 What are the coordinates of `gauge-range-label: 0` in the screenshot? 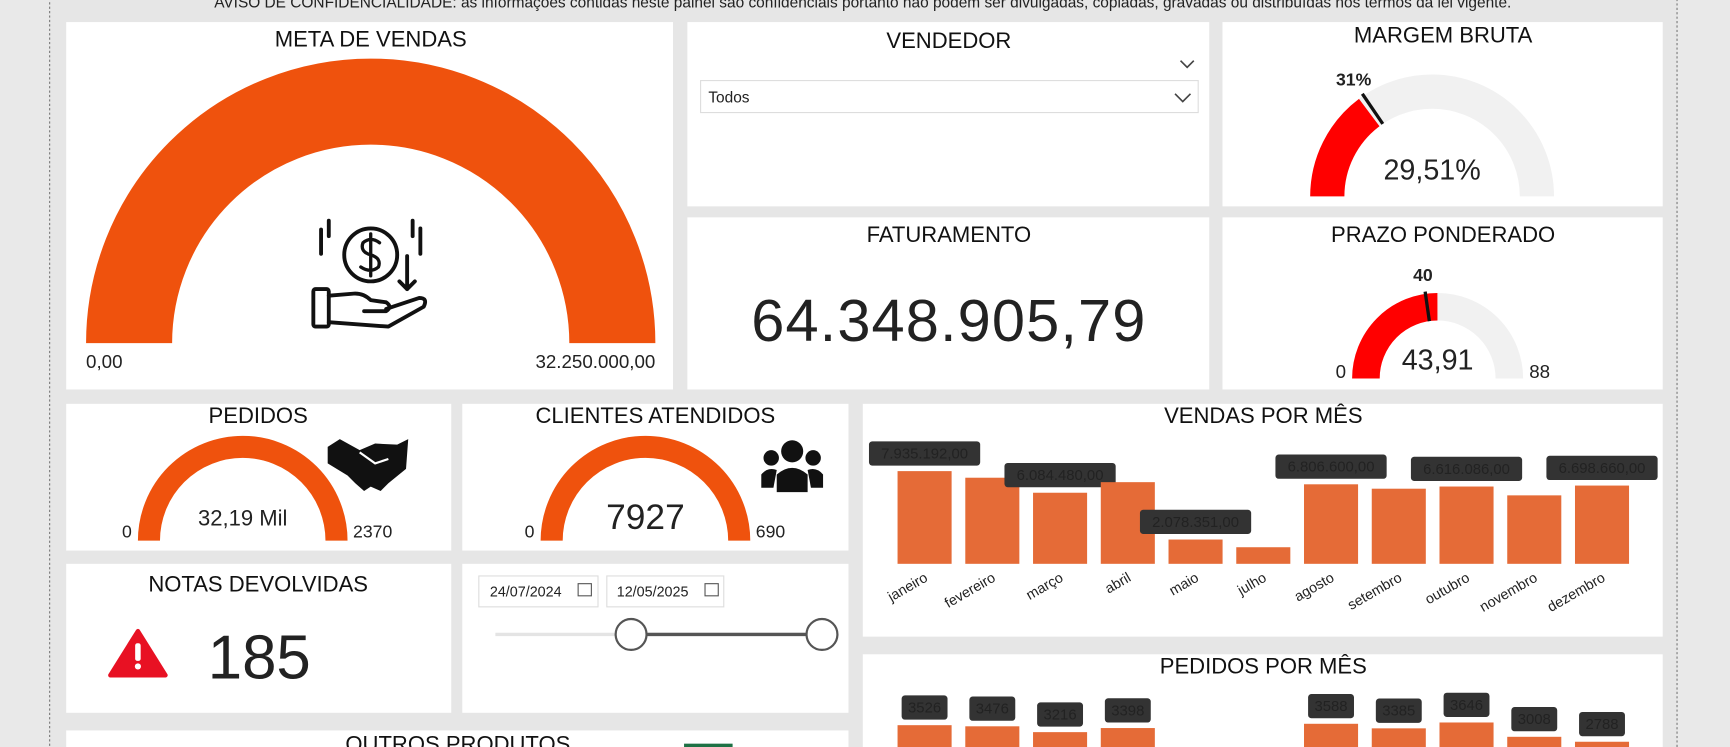 It's located at (1341, 371).